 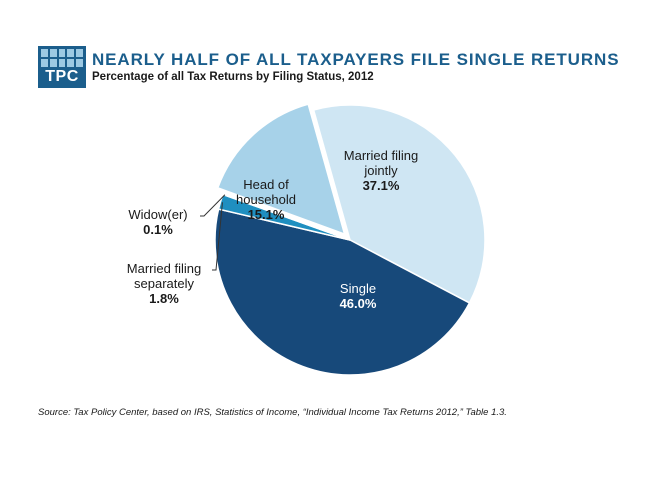 I want to click on leader-line-married-separately, so click(x=217, y=236).